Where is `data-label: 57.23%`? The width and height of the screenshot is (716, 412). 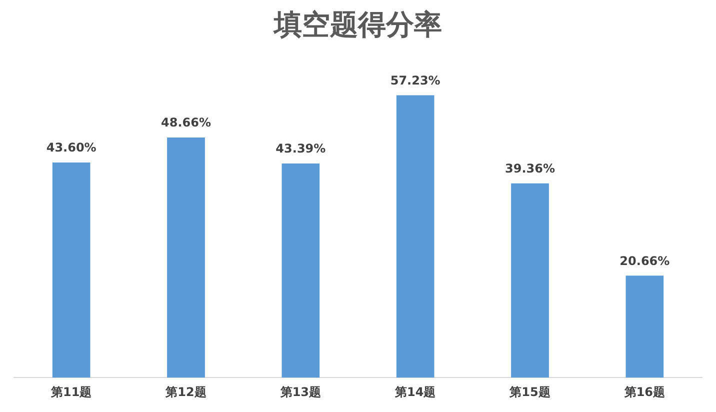 data-label: 57.23% is located at coordinates (415, 80).